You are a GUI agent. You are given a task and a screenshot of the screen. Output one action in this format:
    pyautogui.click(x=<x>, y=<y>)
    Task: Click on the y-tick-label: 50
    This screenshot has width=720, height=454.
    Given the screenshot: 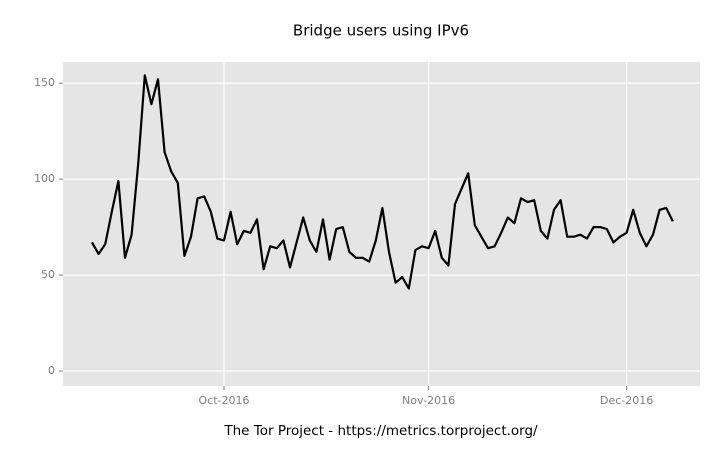 What is the action you would take?
    pyautogui.click(x=48, y=274)
    